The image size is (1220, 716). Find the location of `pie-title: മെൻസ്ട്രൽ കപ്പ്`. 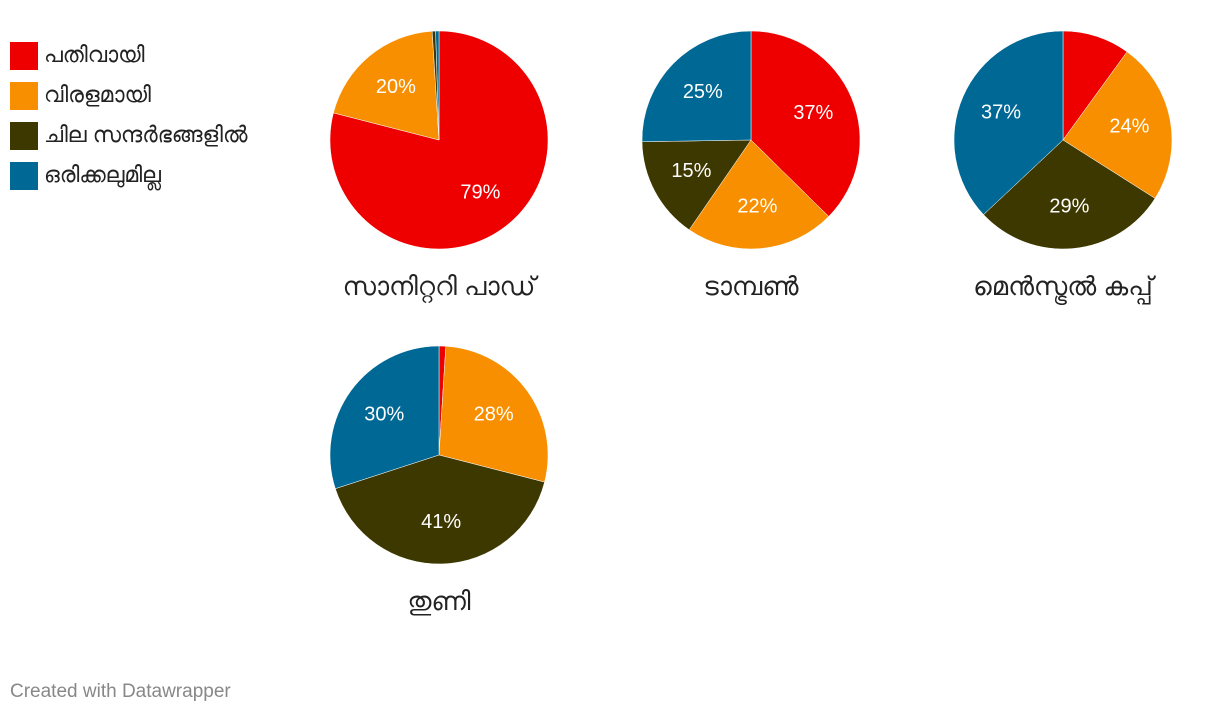

pie-title: മെൻസ്ട്രൽ കപ്പ് is located at coordinates (1064, 288).